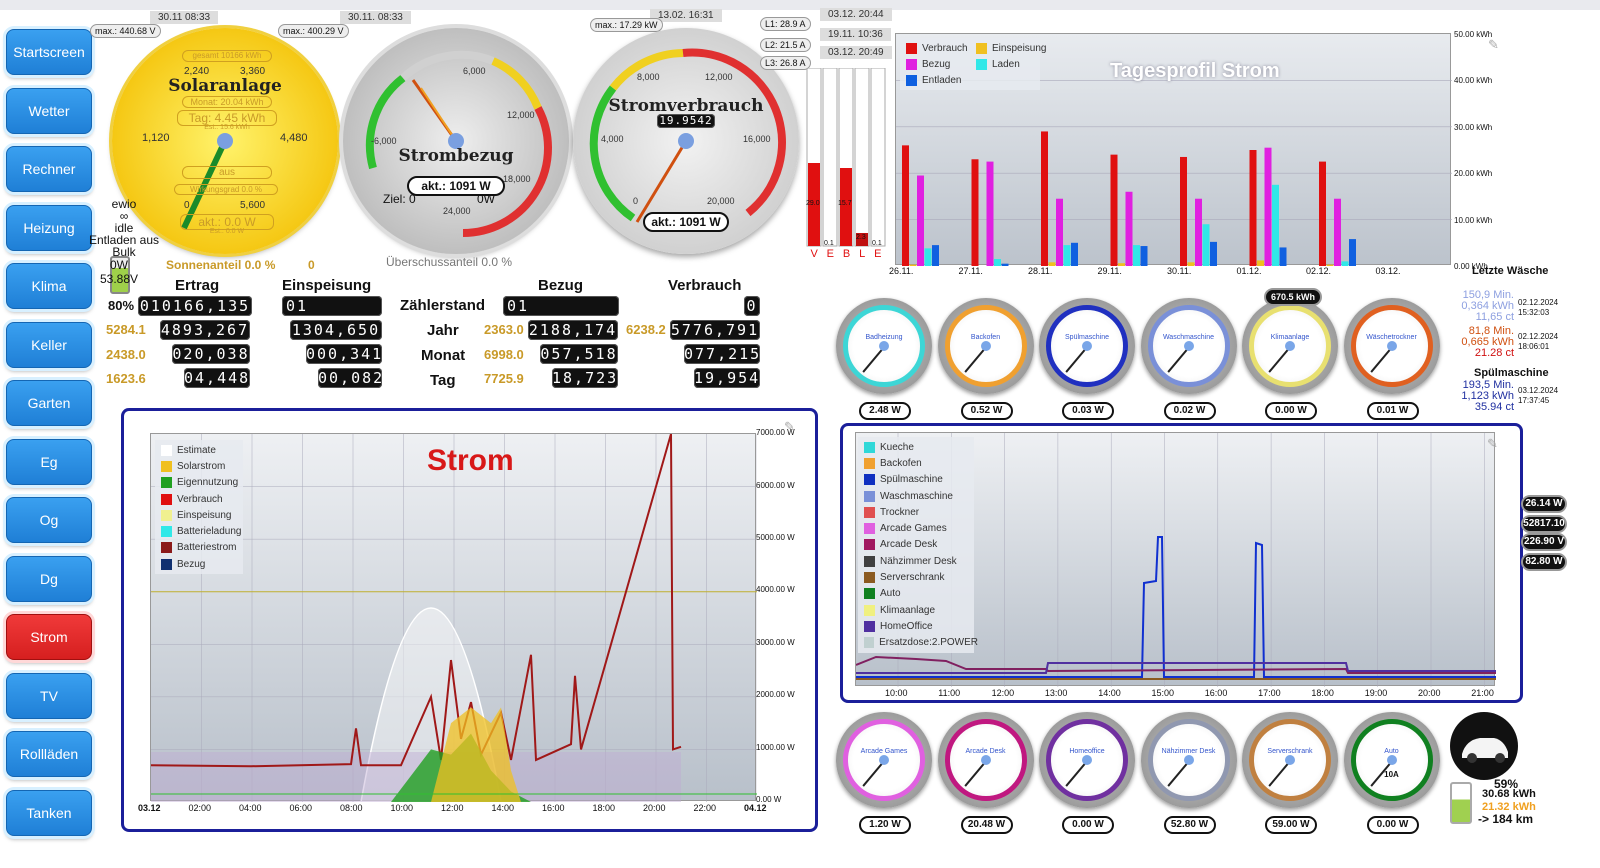 The width and height of the screenshot is (1600, 868). What do you see at coordinates (1473, 220) in the screenshot?
I see `y-tick: 10.00 kWh` at bounding box center [1473, 220].